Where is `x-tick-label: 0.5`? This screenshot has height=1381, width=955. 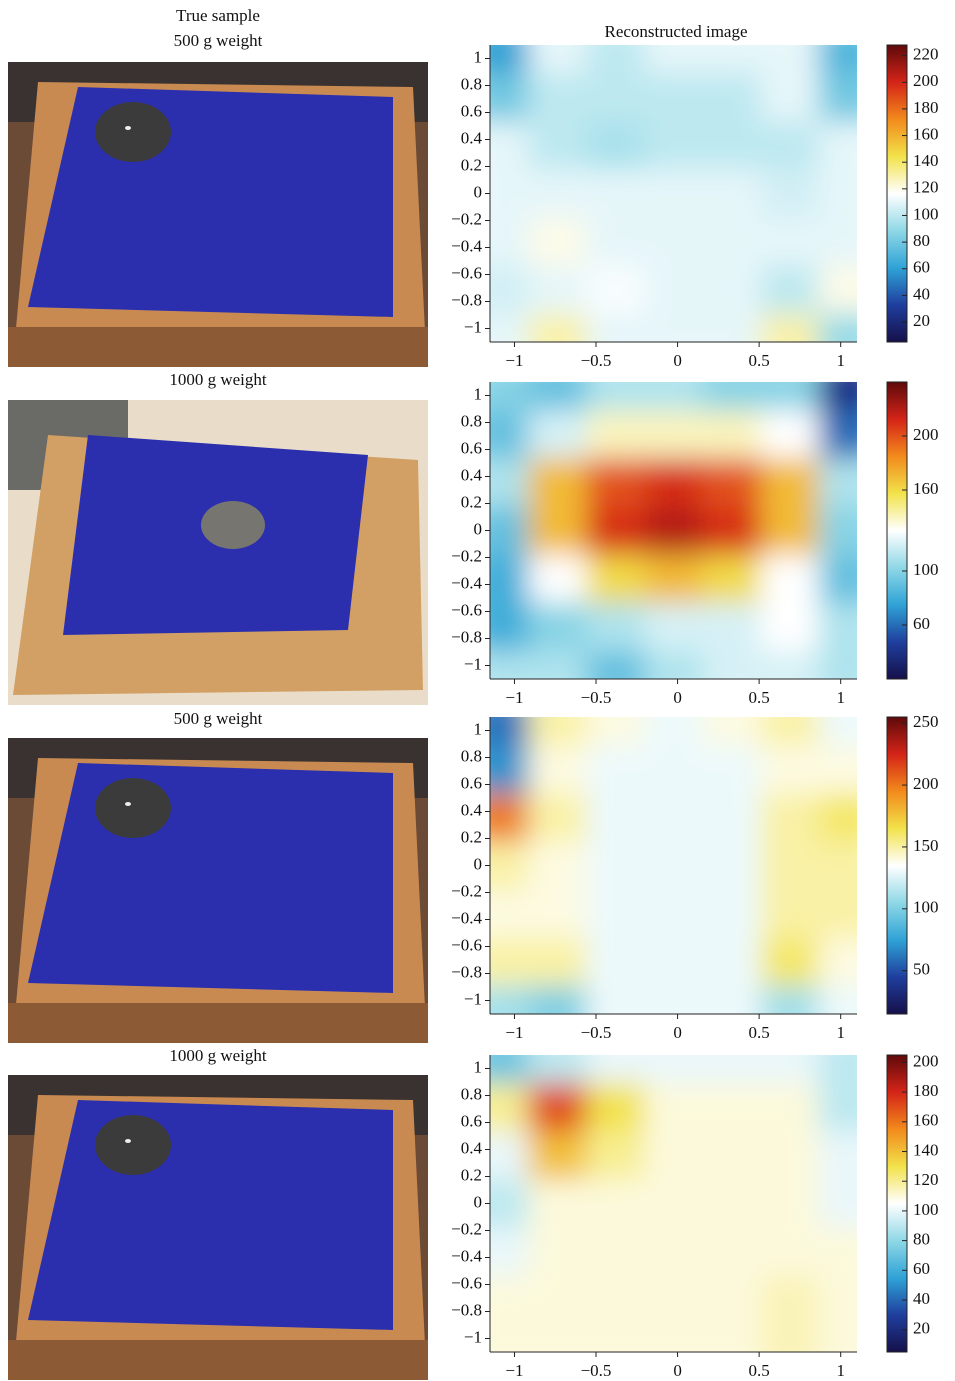
x-tick-label: 0.5 is located at coordinates (759, 360).